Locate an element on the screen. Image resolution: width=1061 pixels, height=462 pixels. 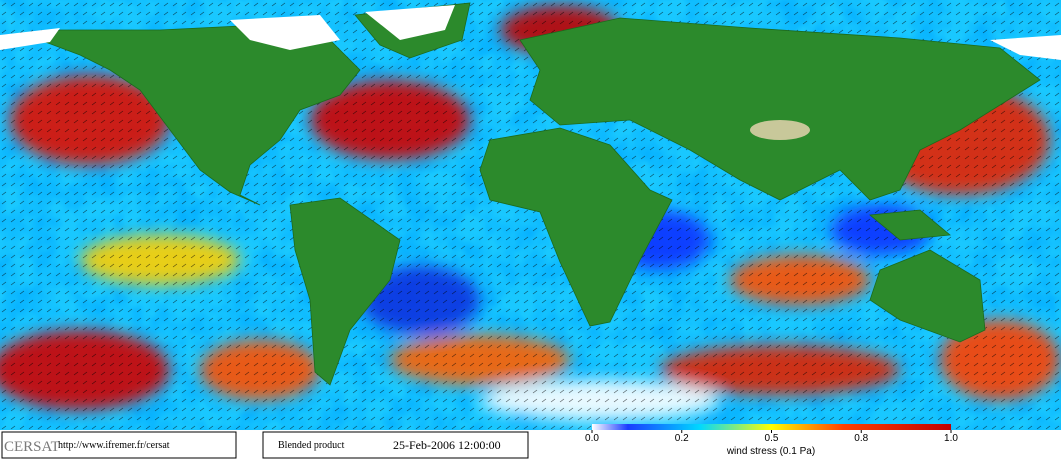
colorbar-tick-label: 1.0 is located at coordinates (951, 438).